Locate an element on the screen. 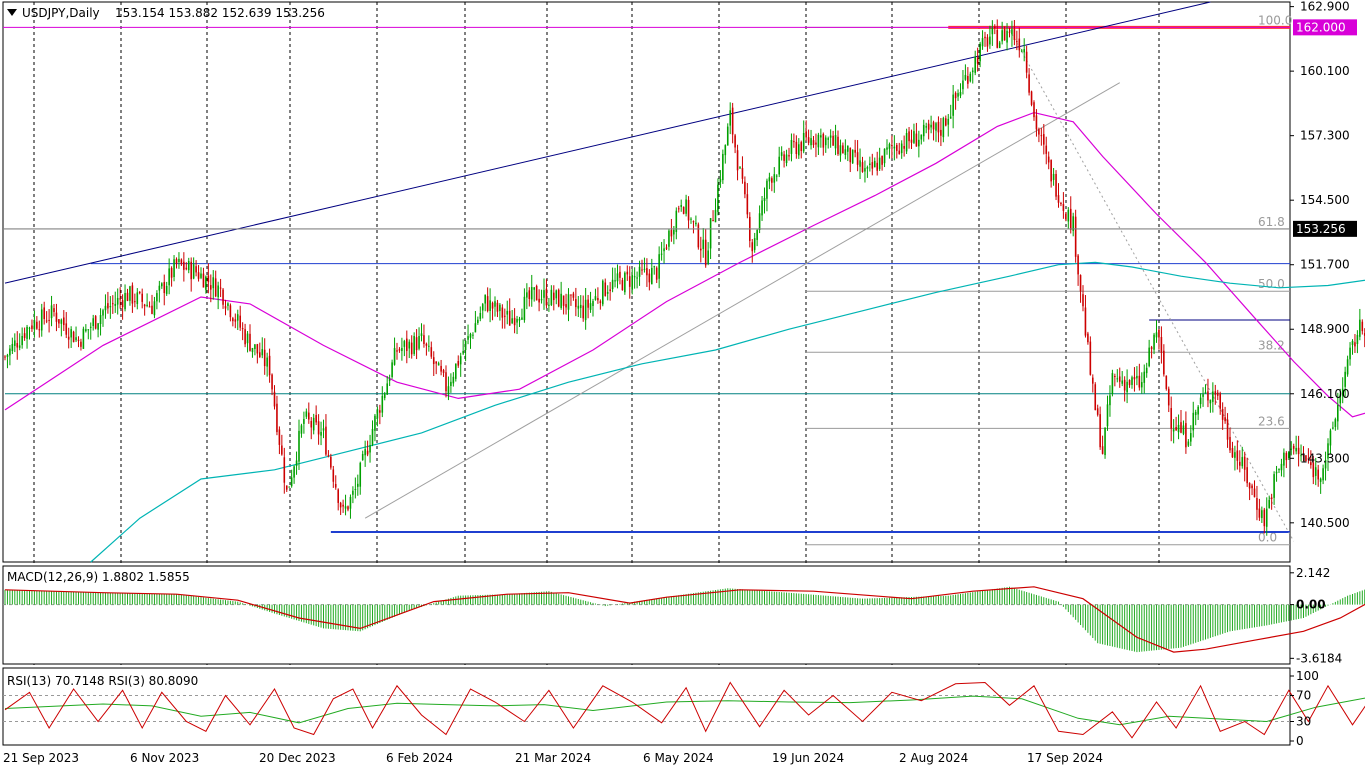 Image resolution: width=1365 pixels, height=771 pixels. macd-name: MACD(12,26,9) is located at coordinates (52, 577).